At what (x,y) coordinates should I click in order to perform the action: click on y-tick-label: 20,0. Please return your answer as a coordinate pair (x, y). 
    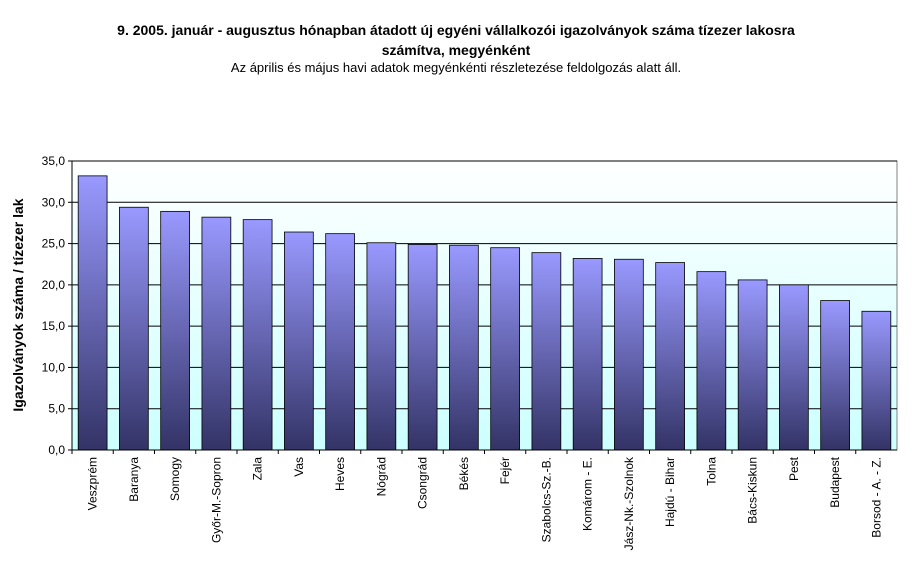
    Looking at the image, I should click on (54, 285).